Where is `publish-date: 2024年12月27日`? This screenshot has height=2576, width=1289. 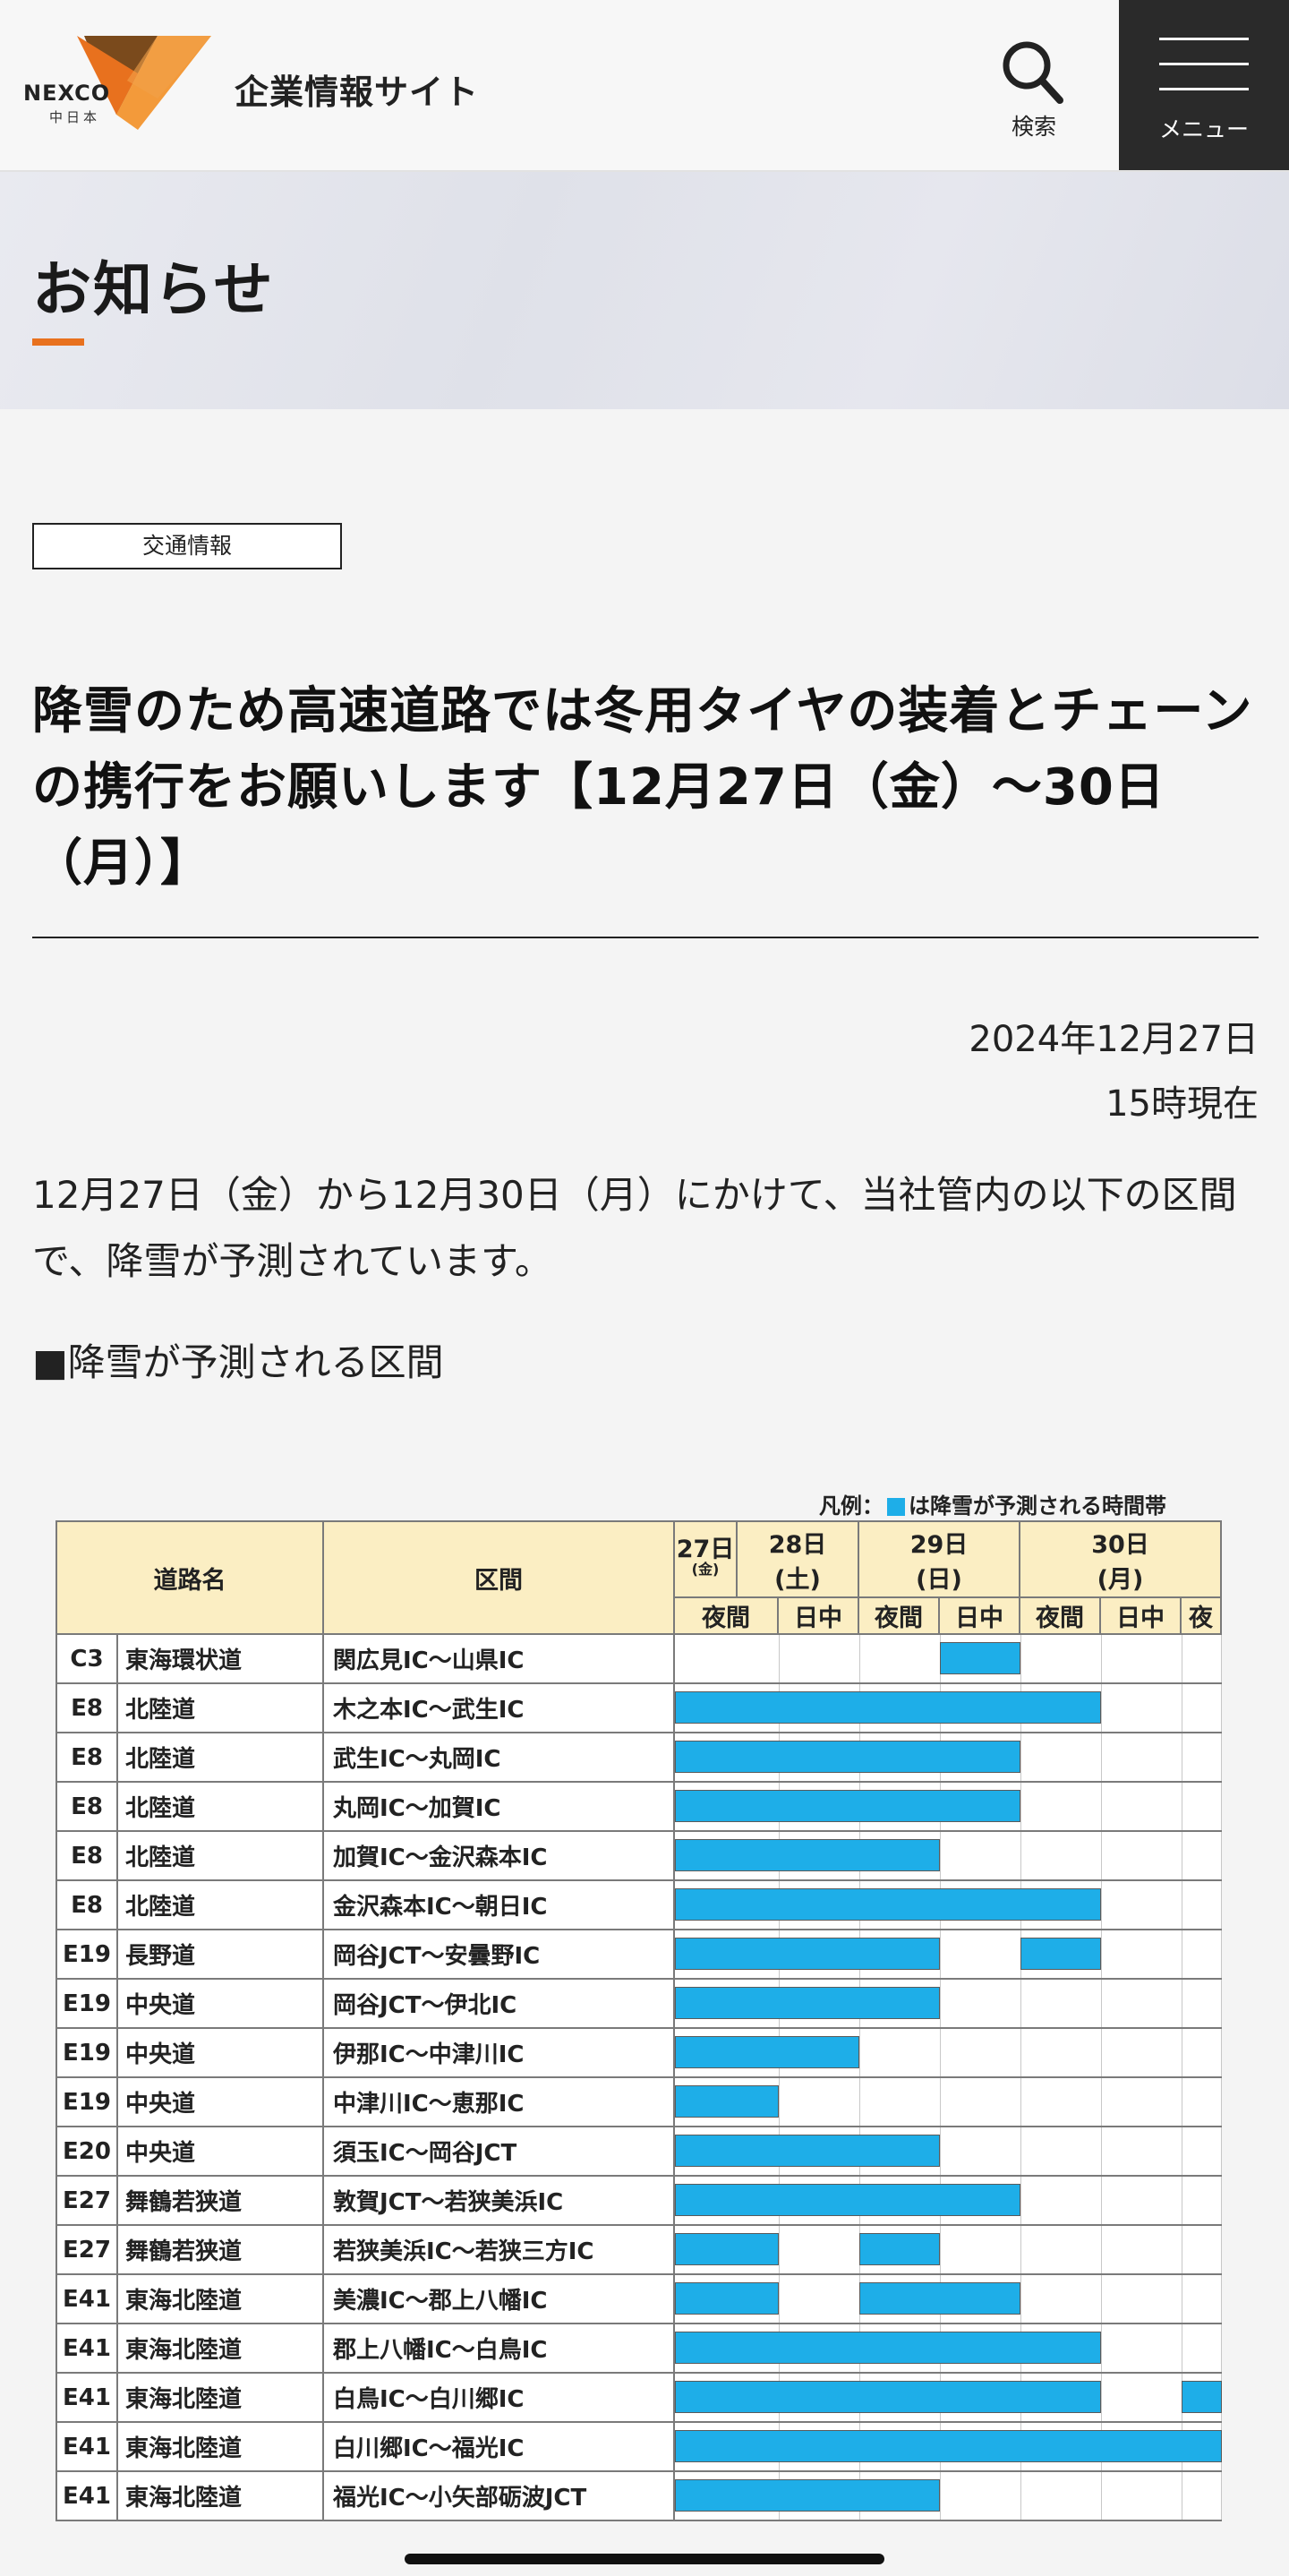 publish-date: 2024年12月27日 is located at coordinates (1114, 1039).